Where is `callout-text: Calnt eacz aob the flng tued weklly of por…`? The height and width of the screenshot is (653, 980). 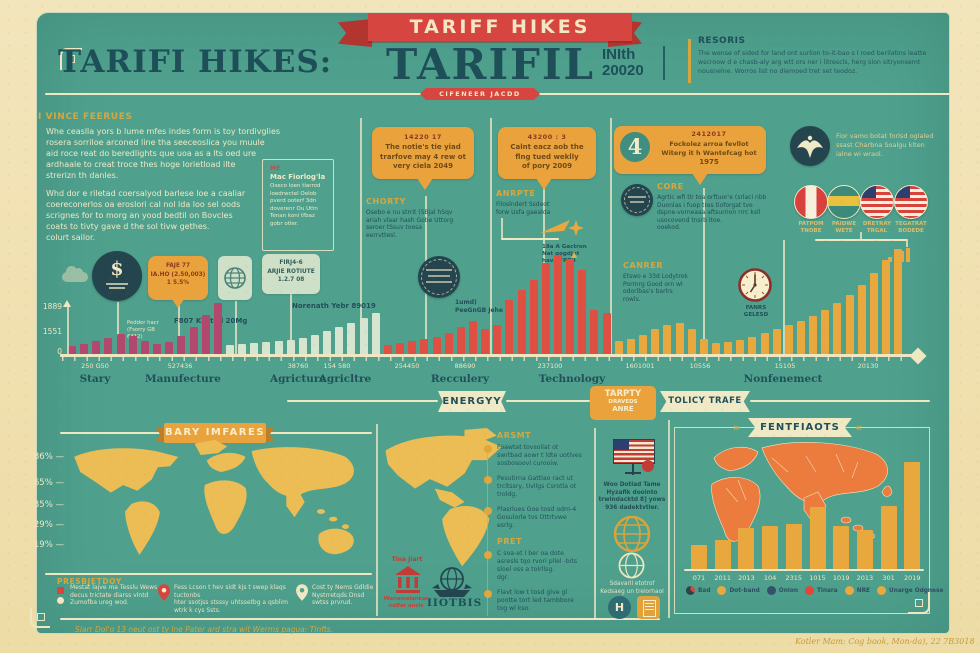 callout-text: Calnt eacz aob the flng tued weklly of por… is located at coordinates (547, 156).